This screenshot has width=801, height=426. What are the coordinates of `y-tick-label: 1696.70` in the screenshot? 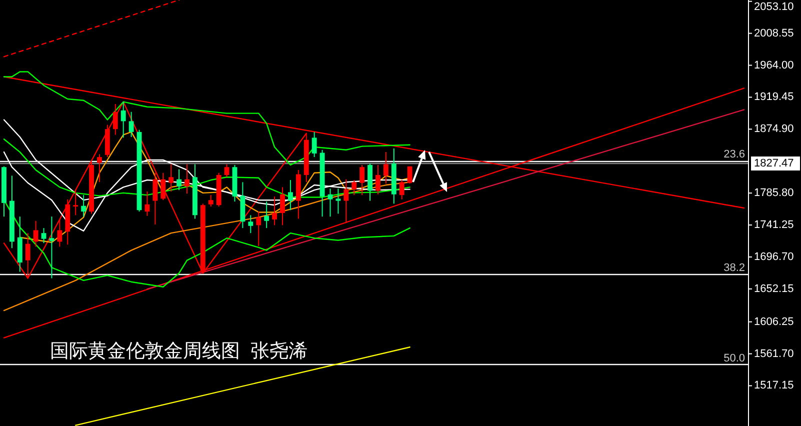 It's located at (774, 256).